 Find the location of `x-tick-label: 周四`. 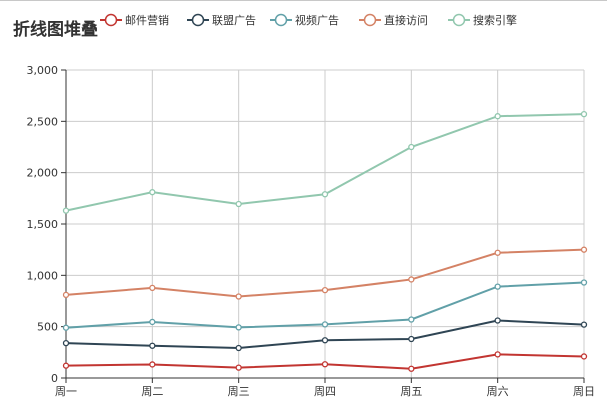

x-tick-label: 周四 is located at coordinates (325, 391).